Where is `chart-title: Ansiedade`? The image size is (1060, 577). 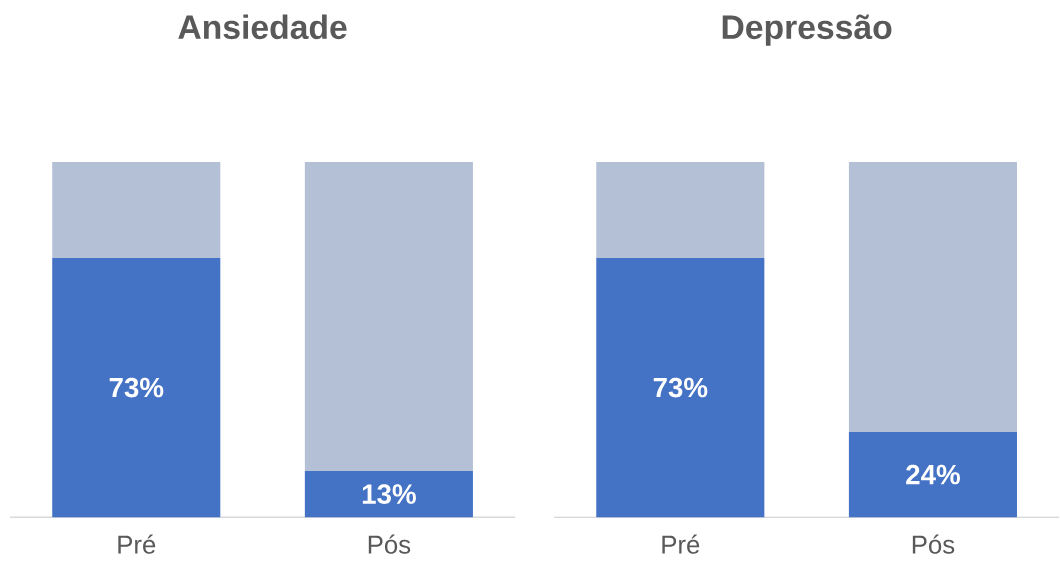
chart-title: Ansiedade is located at coordinates (262, 27).